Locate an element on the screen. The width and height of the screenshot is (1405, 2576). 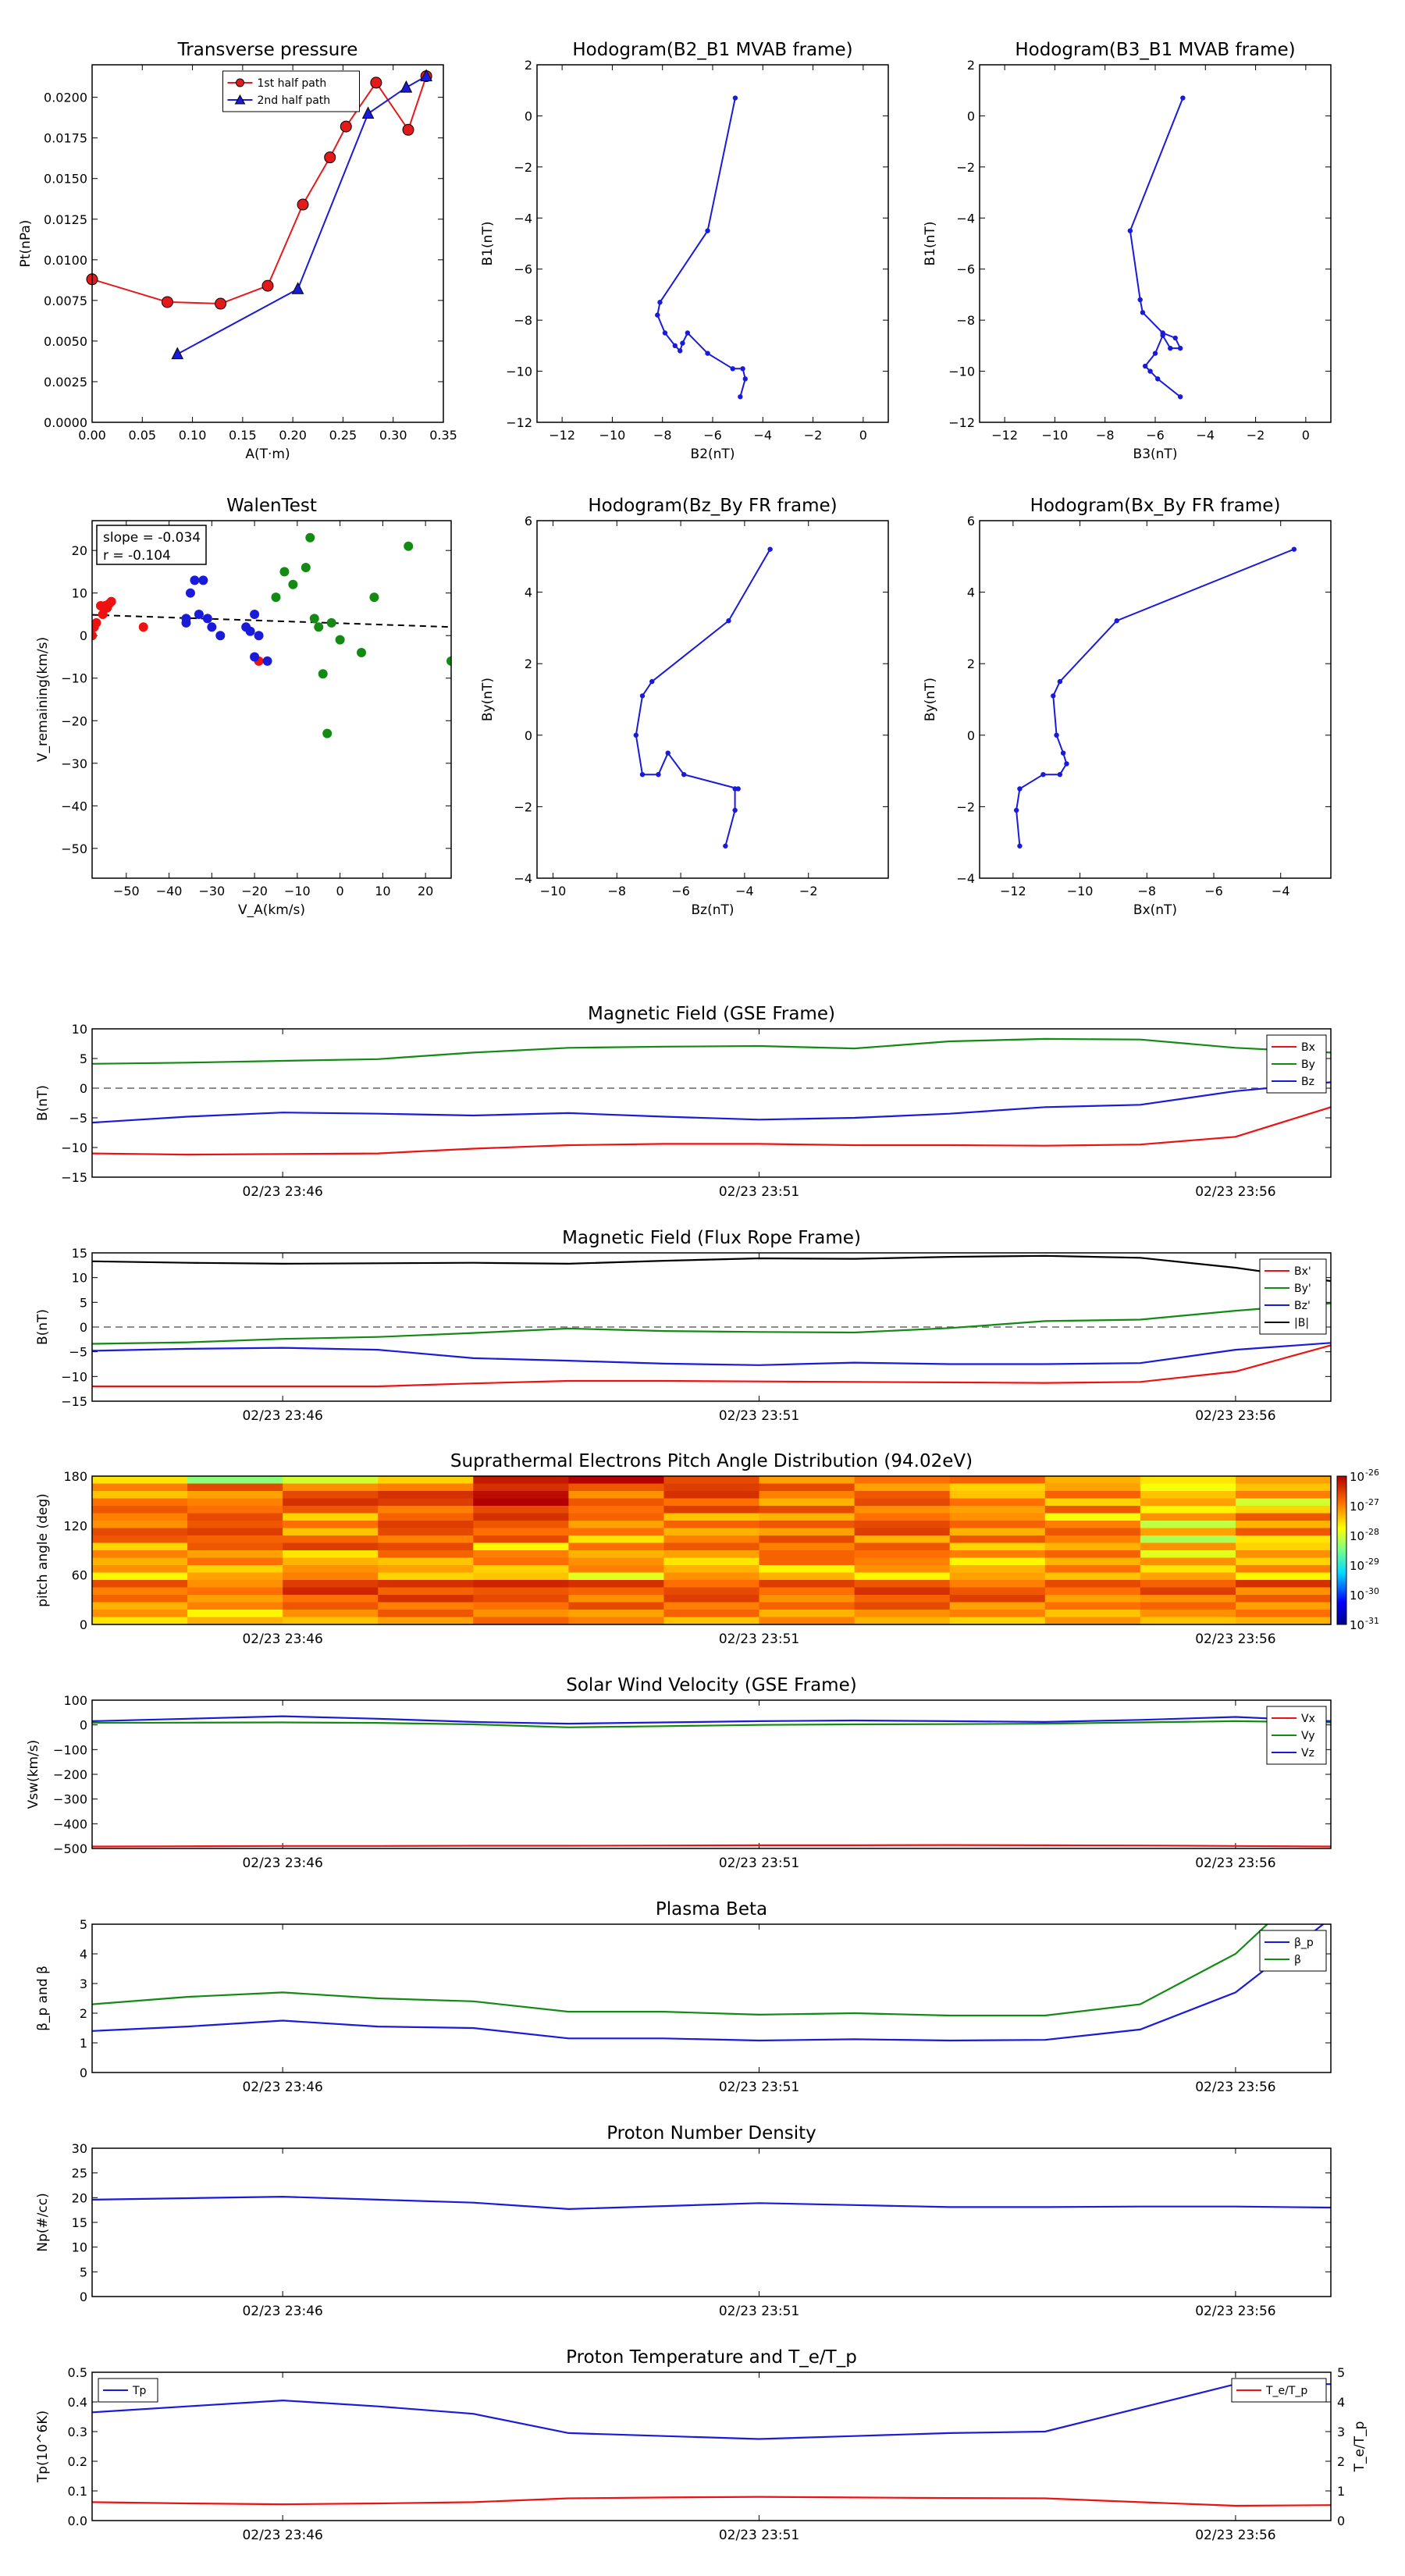
p1-xtick-label: 0.35 is located at coordinates (443, 435).